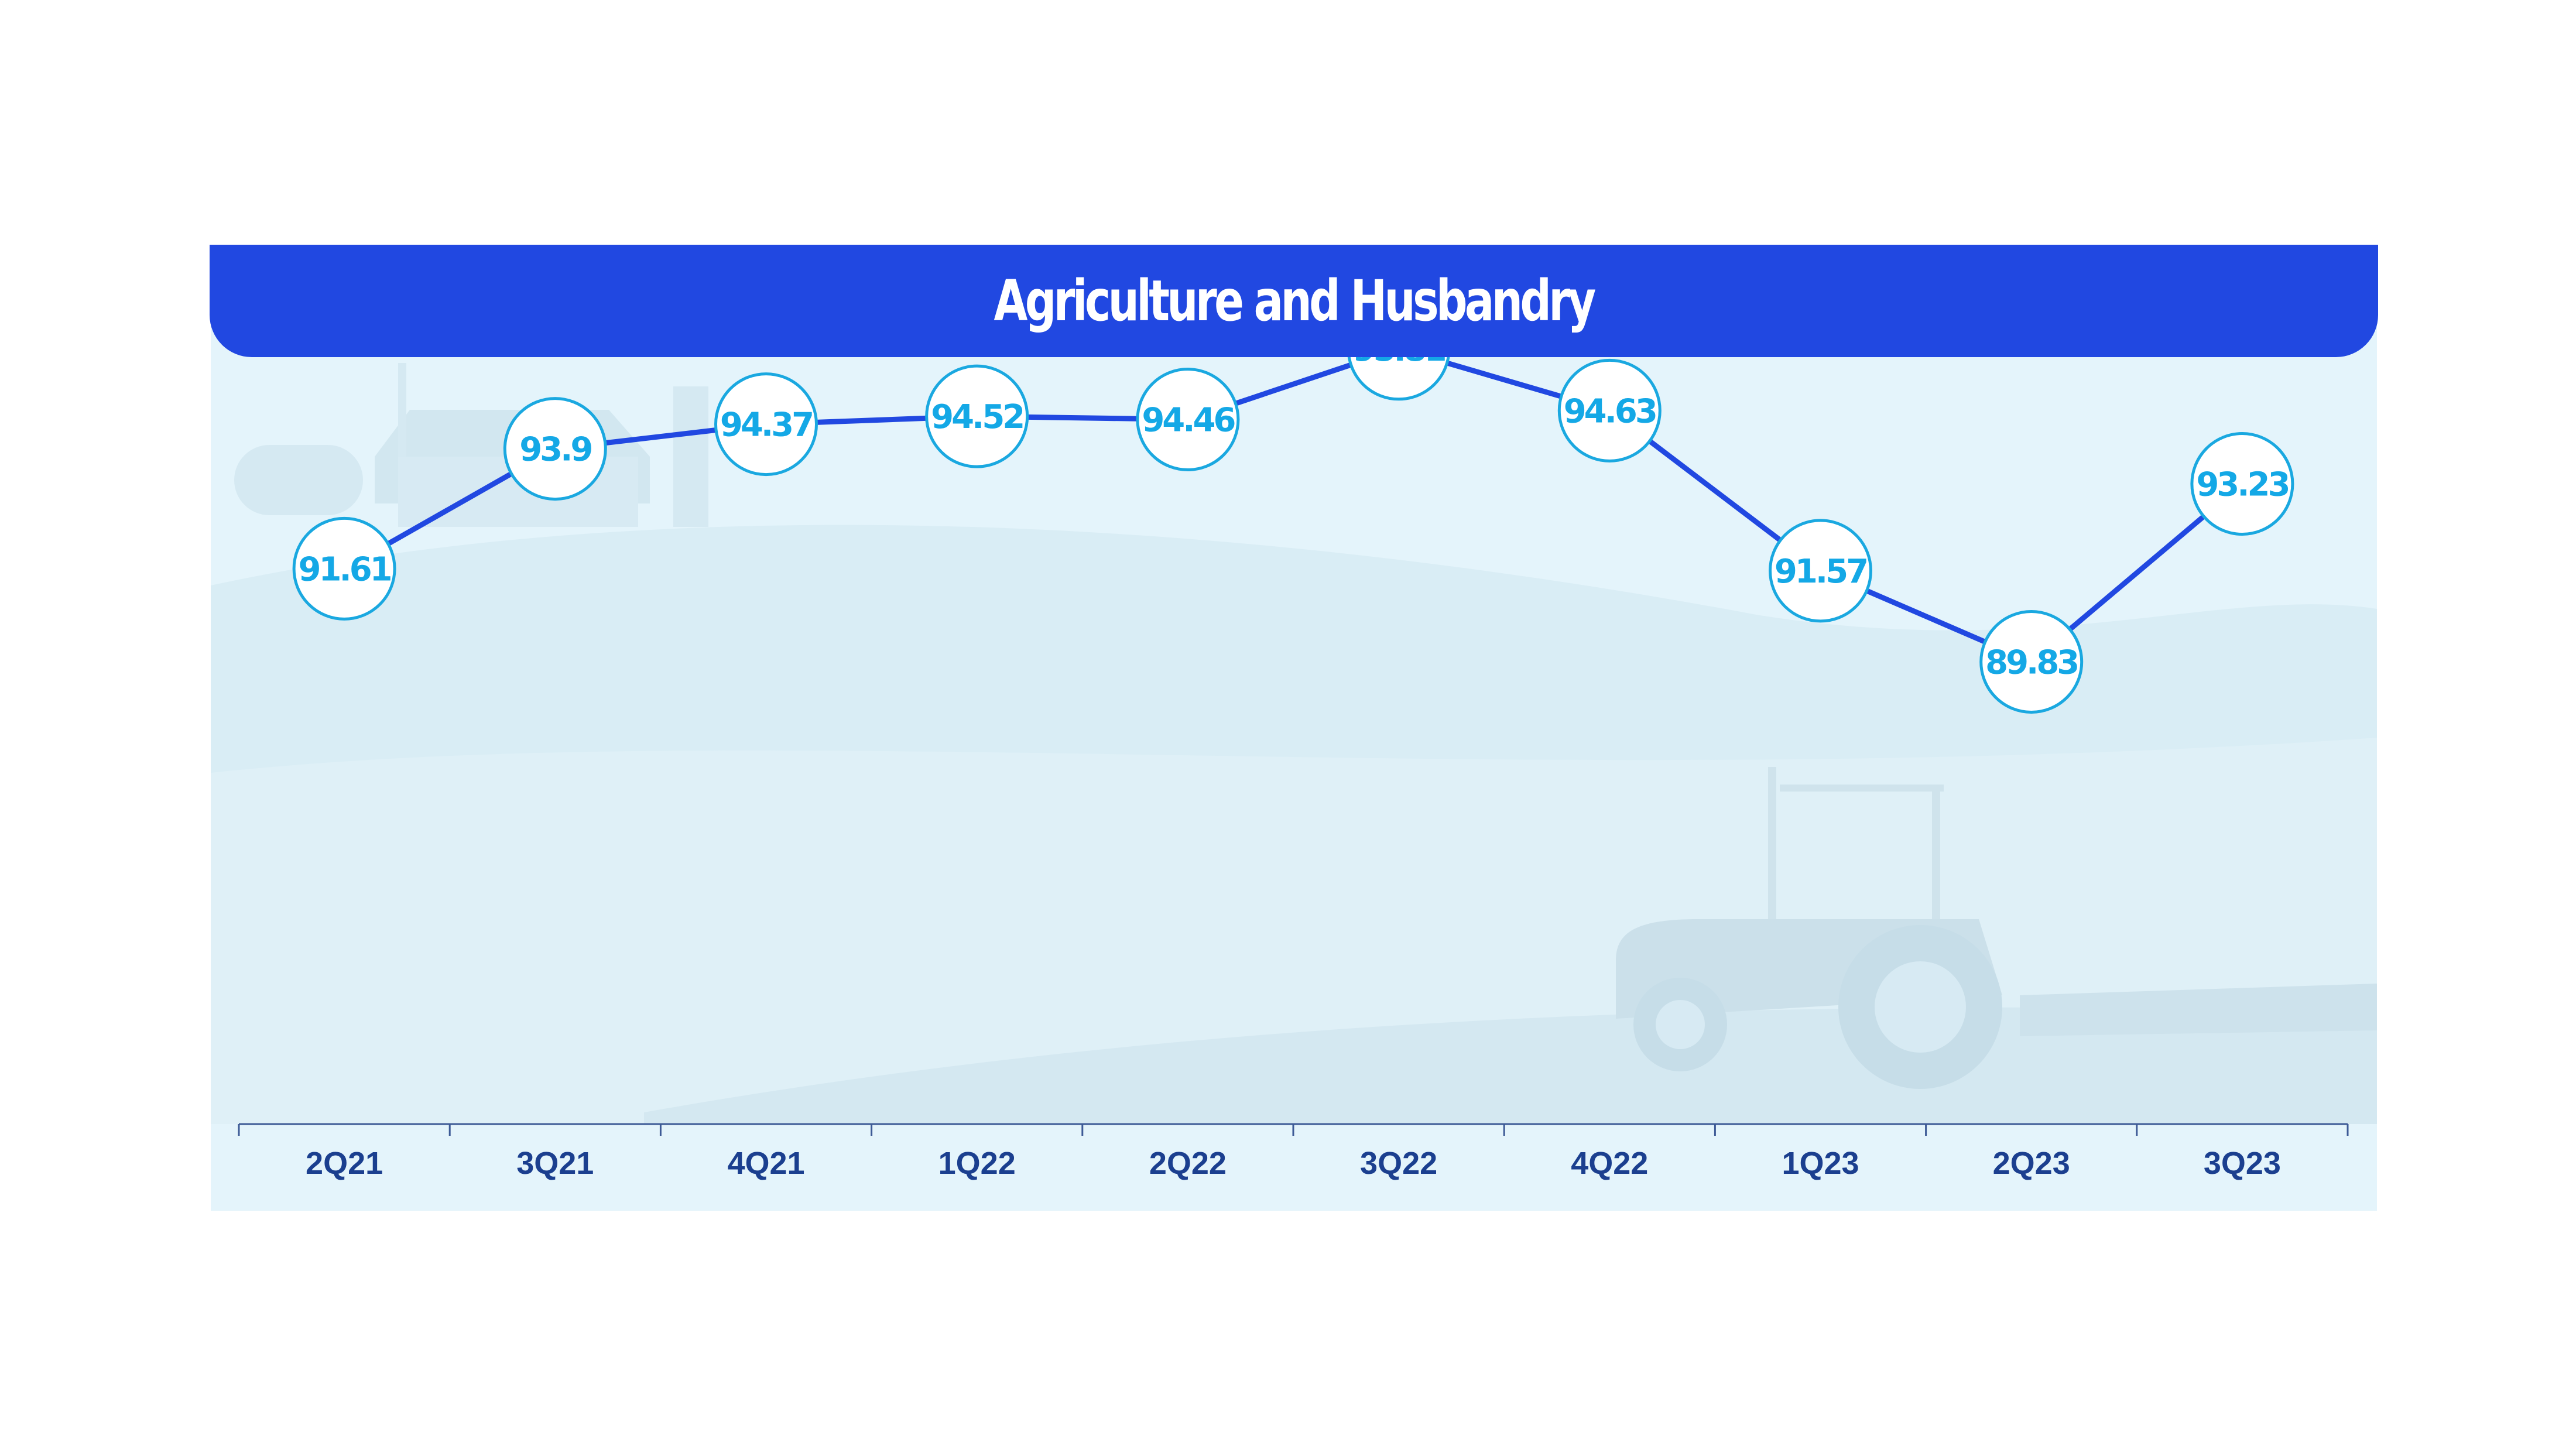 The image size is (2576, 1449). I want to click on tractor-icon, so click(1996, 928).